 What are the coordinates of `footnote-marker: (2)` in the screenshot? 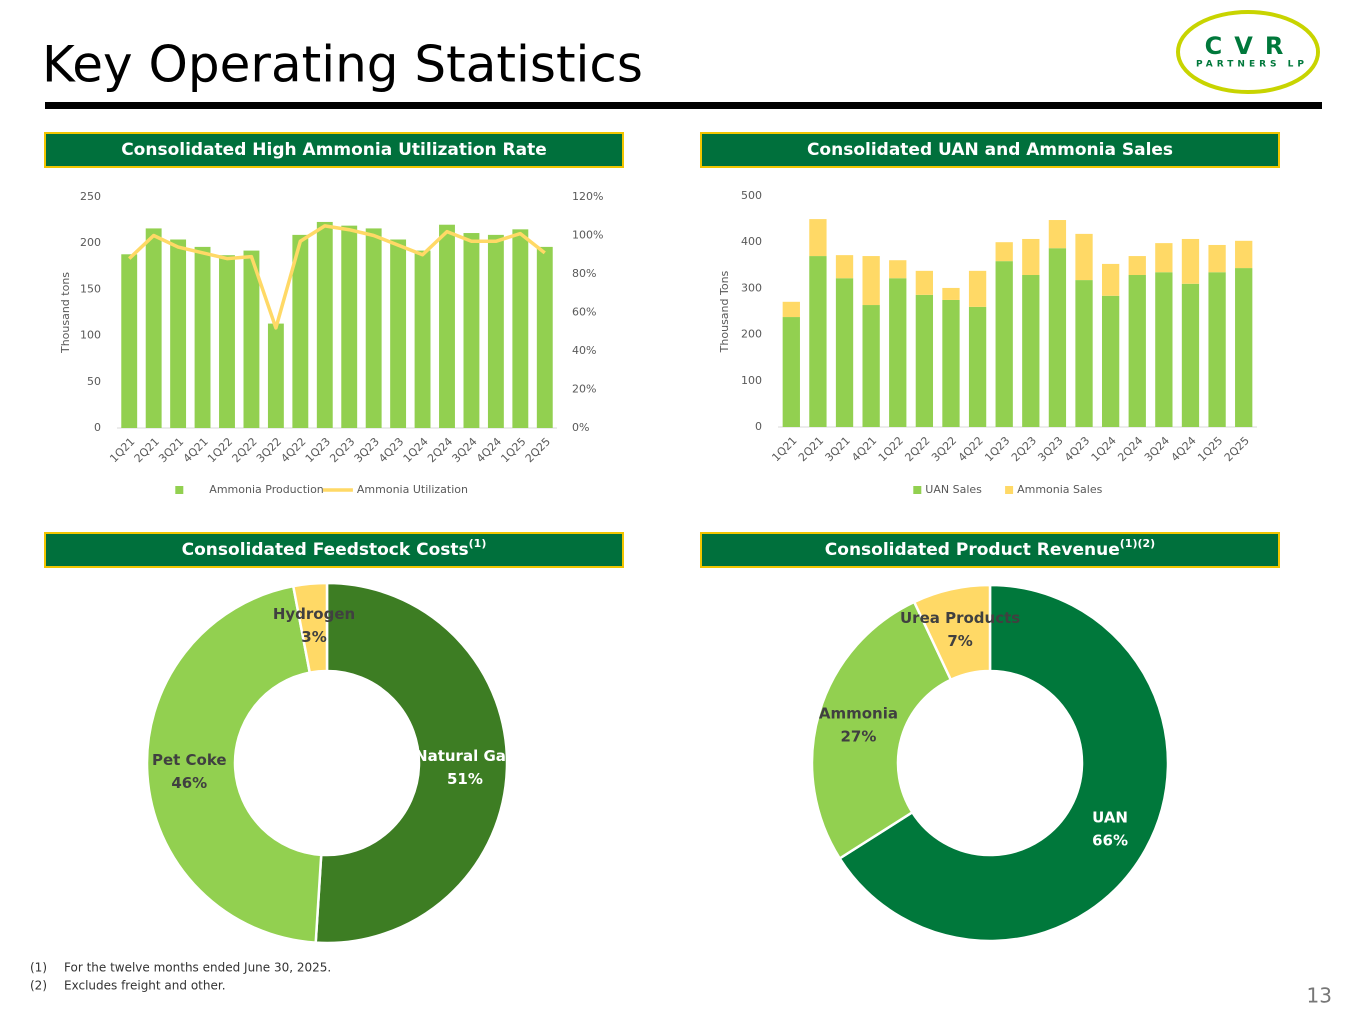 It's located at (38, 986).